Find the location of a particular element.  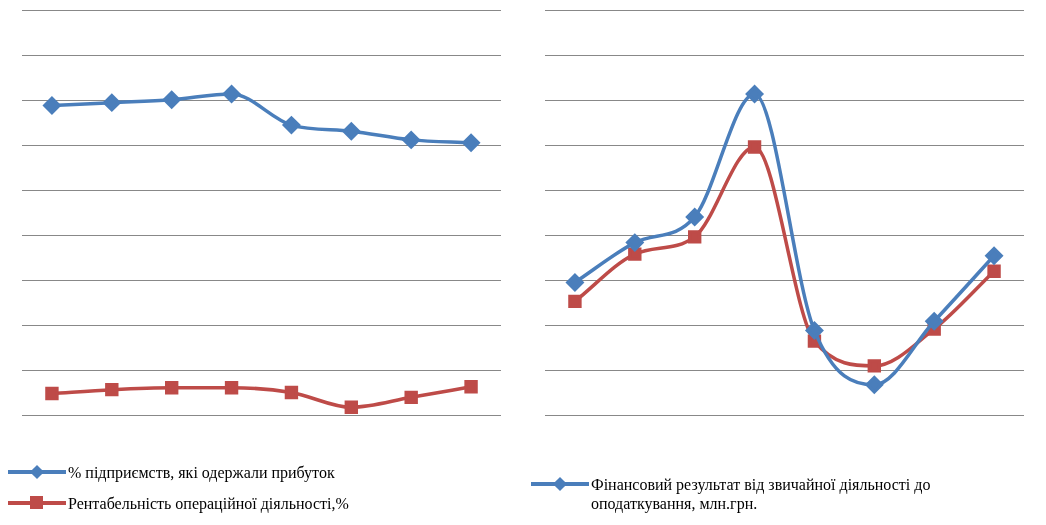

legend-label: Фінансовий результат від звичайної діяльності до оподаткування, млн.грн. is located at coordinates (761, 494).